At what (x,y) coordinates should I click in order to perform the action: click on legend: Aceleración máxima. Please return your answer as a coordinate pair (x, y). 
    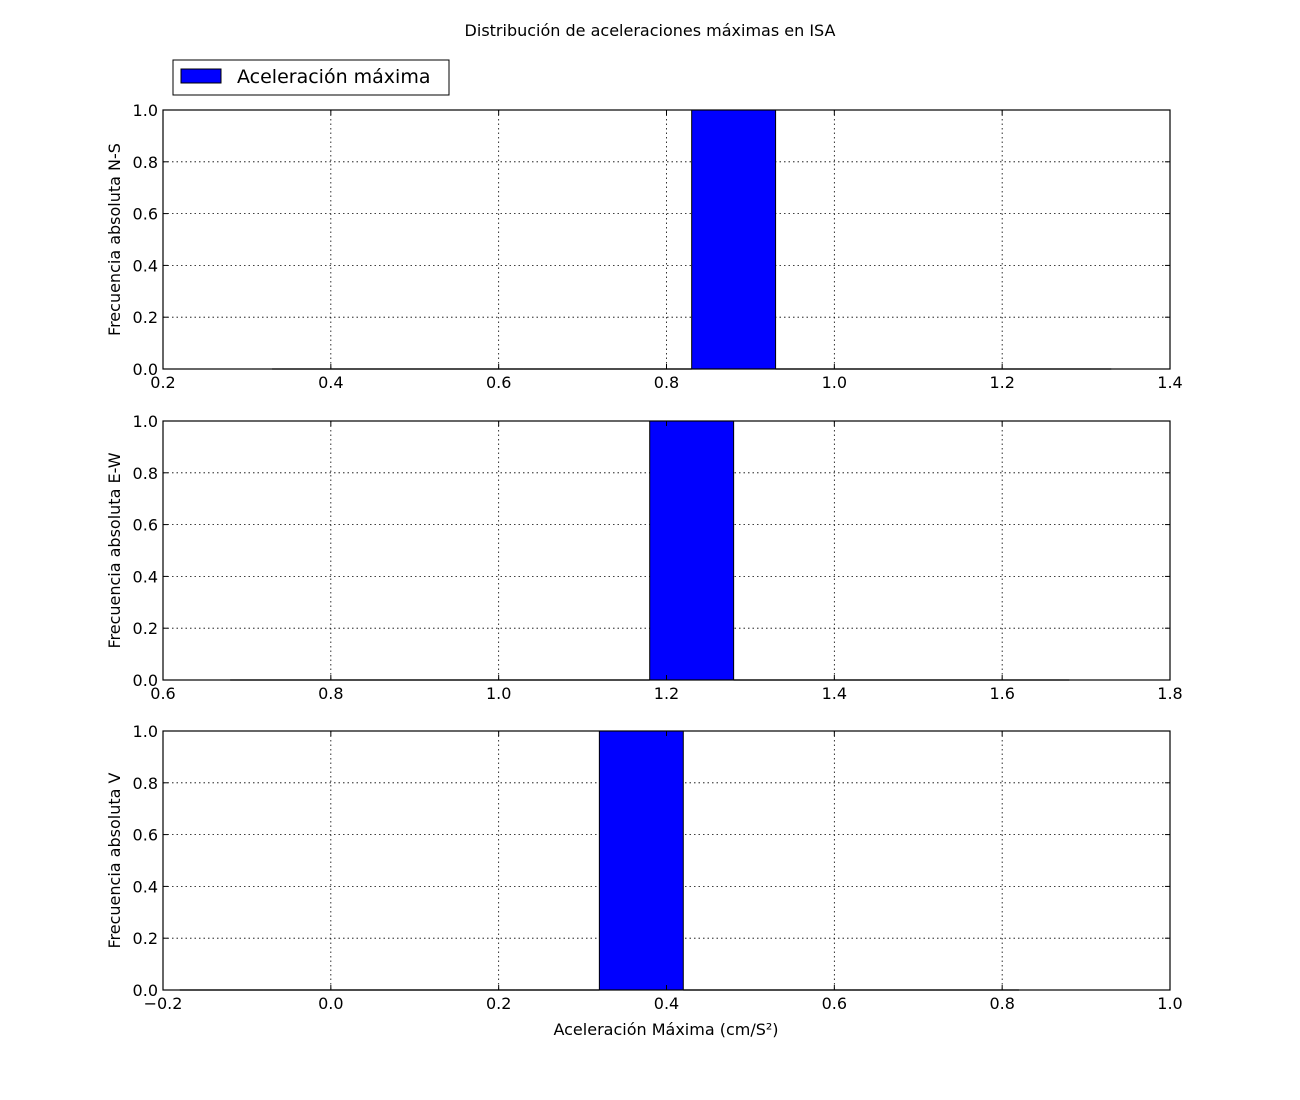
    Looking at the image, I should click on (311, 77).